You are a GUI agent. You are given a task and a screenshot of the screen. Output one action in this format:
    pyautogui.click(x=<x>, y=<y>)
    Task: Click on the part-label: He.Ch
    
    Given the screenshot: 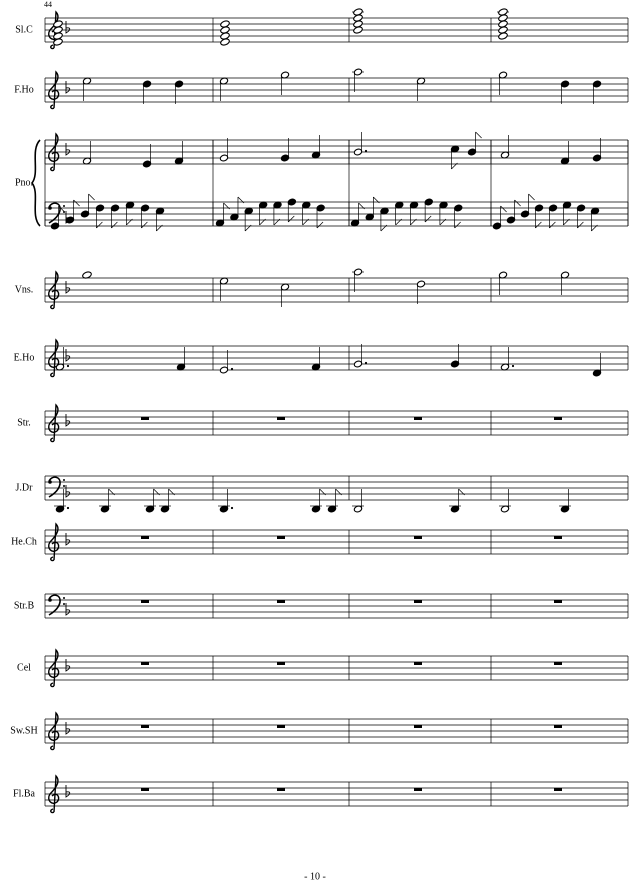 What is the action you would take?
    pyautogui.click(x=24, y=541)
    